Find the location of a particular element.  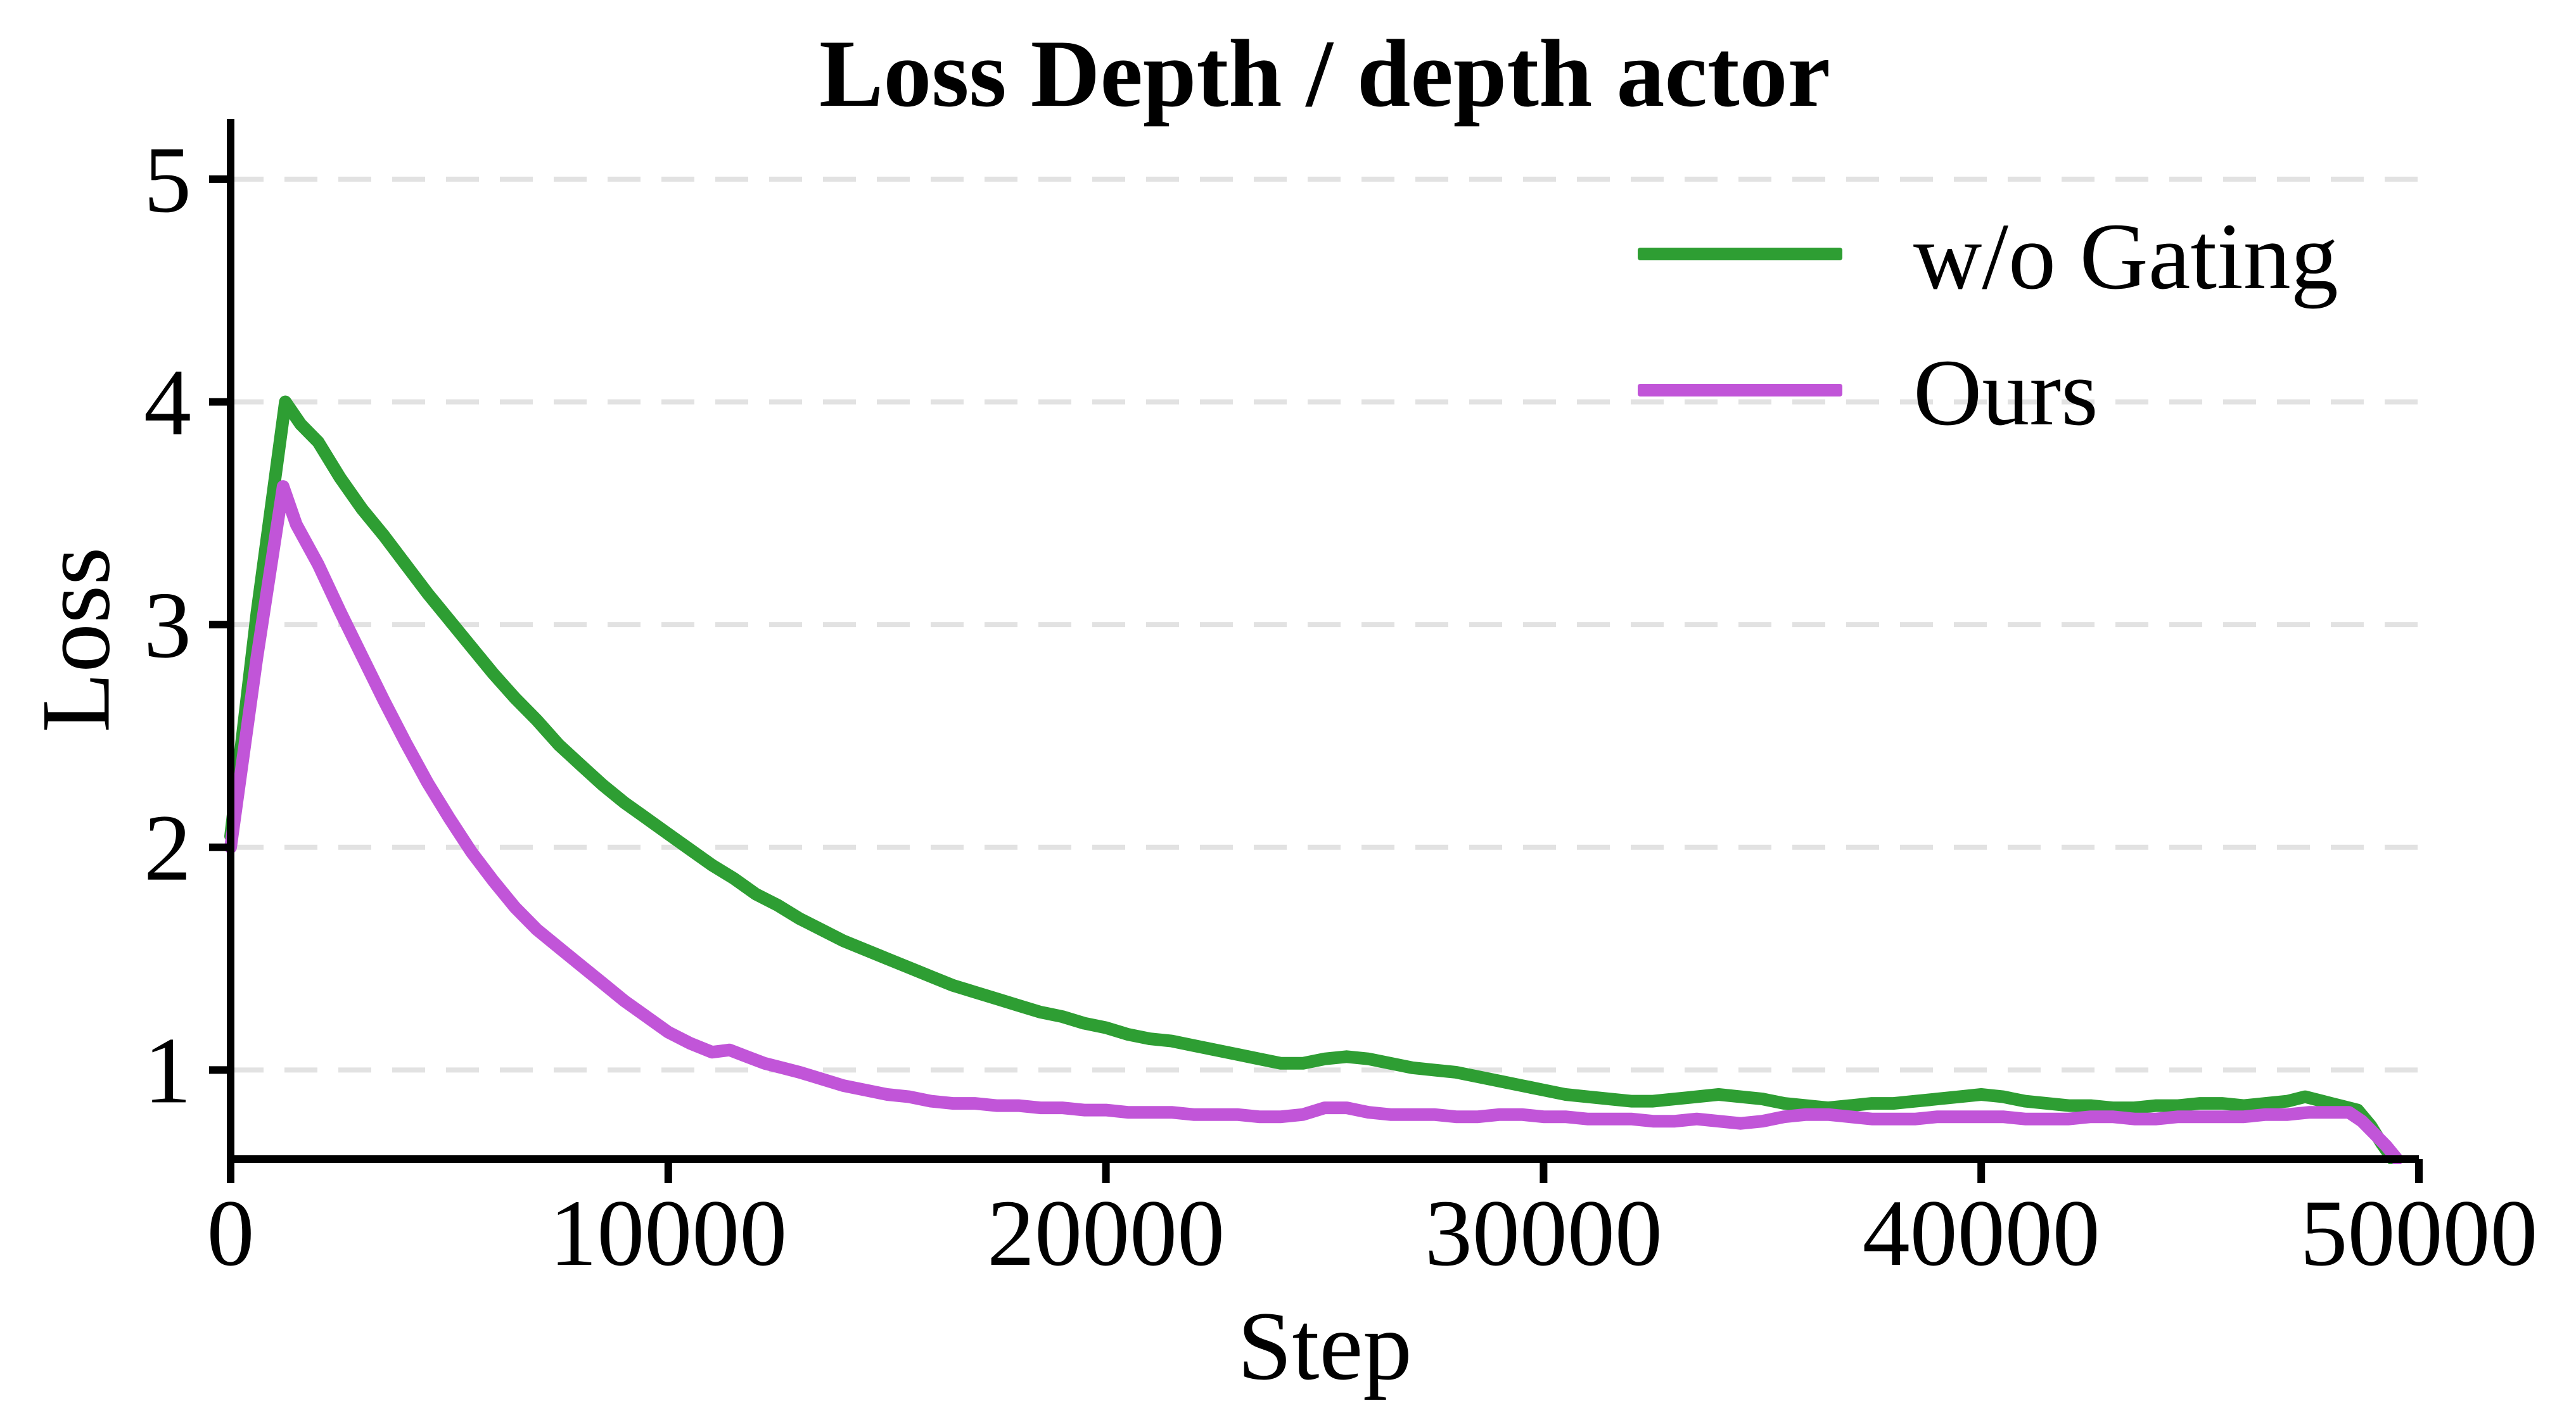

y-axis-label: Loss is located at coordinates (76, 640).